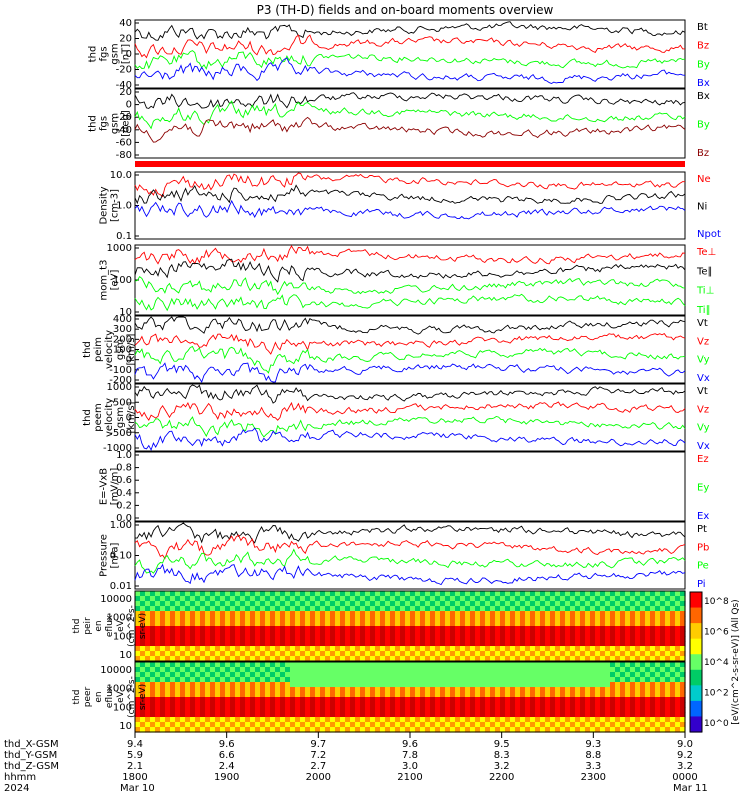 Image resolution: width=750 pixels, height=804 pixels. Describe the element at coordinates (122, 280) in the screenshot. I see `y-tick-label: 100` at that location.